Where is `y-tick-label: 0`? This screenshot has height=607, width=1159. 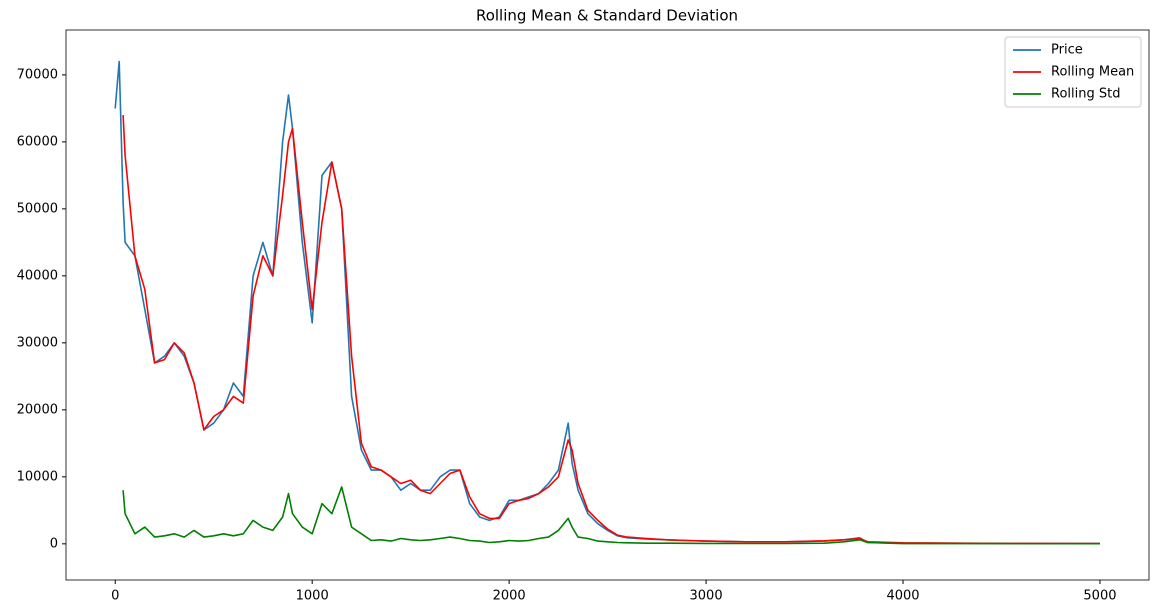
y-tick-label: 0 is located at coordinates (54, 543).